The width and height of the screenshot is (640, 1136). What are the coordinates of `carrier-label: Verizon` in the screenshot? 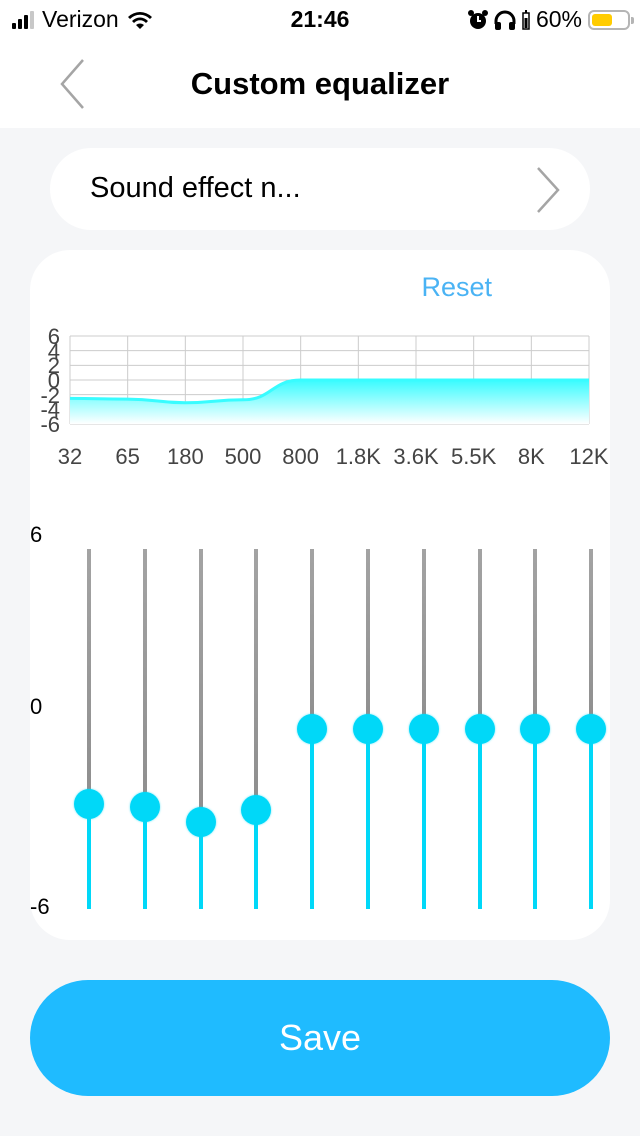 It's located at (80, 19).